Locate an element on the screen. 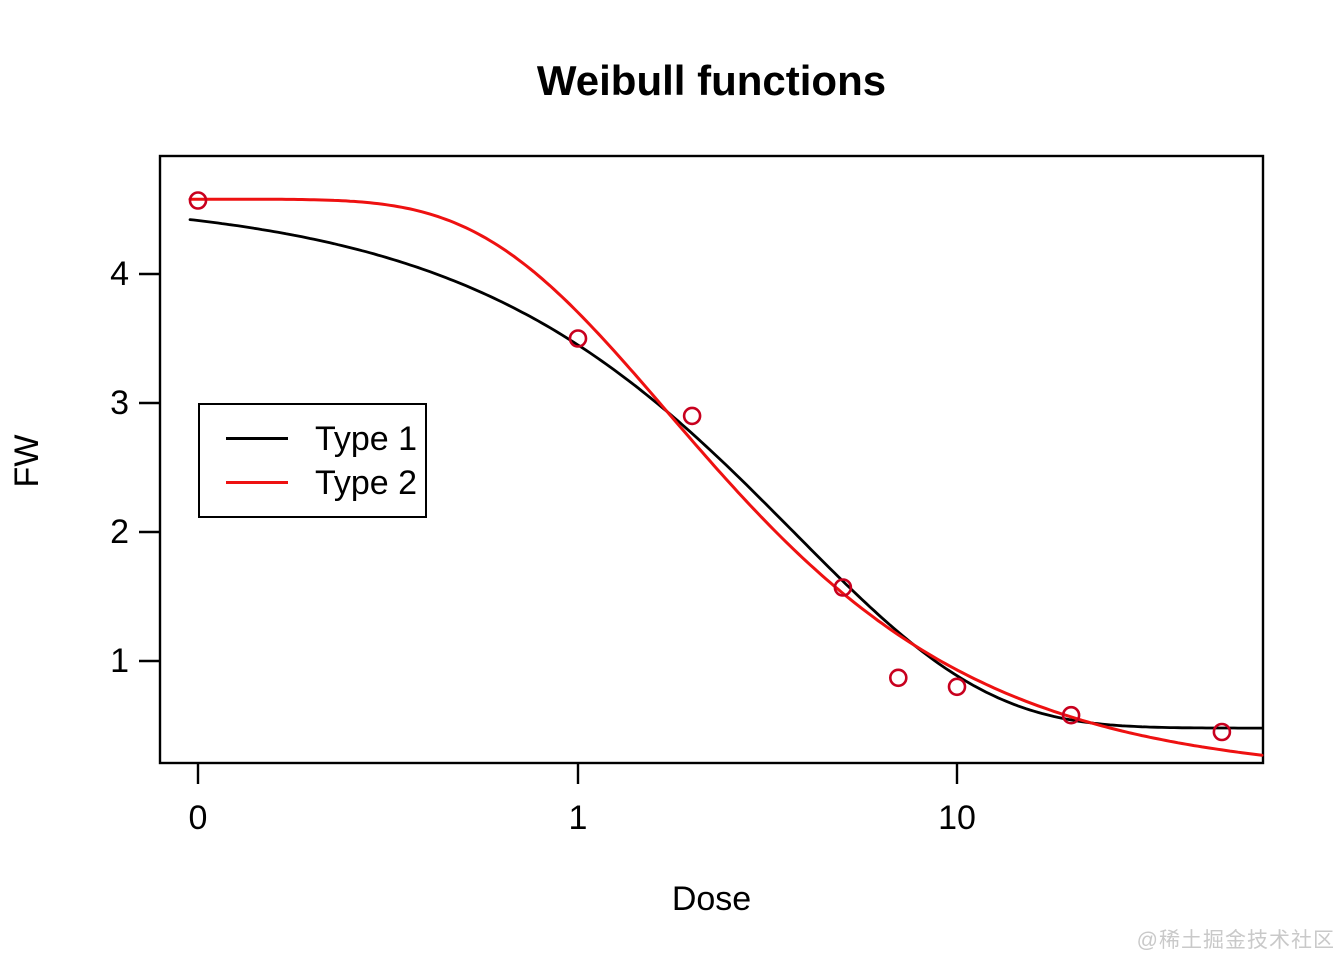 Image resolution: width=1344 pixels, height=960 pixels. x-tick-label: 0 is located at coordinates (198, 818).